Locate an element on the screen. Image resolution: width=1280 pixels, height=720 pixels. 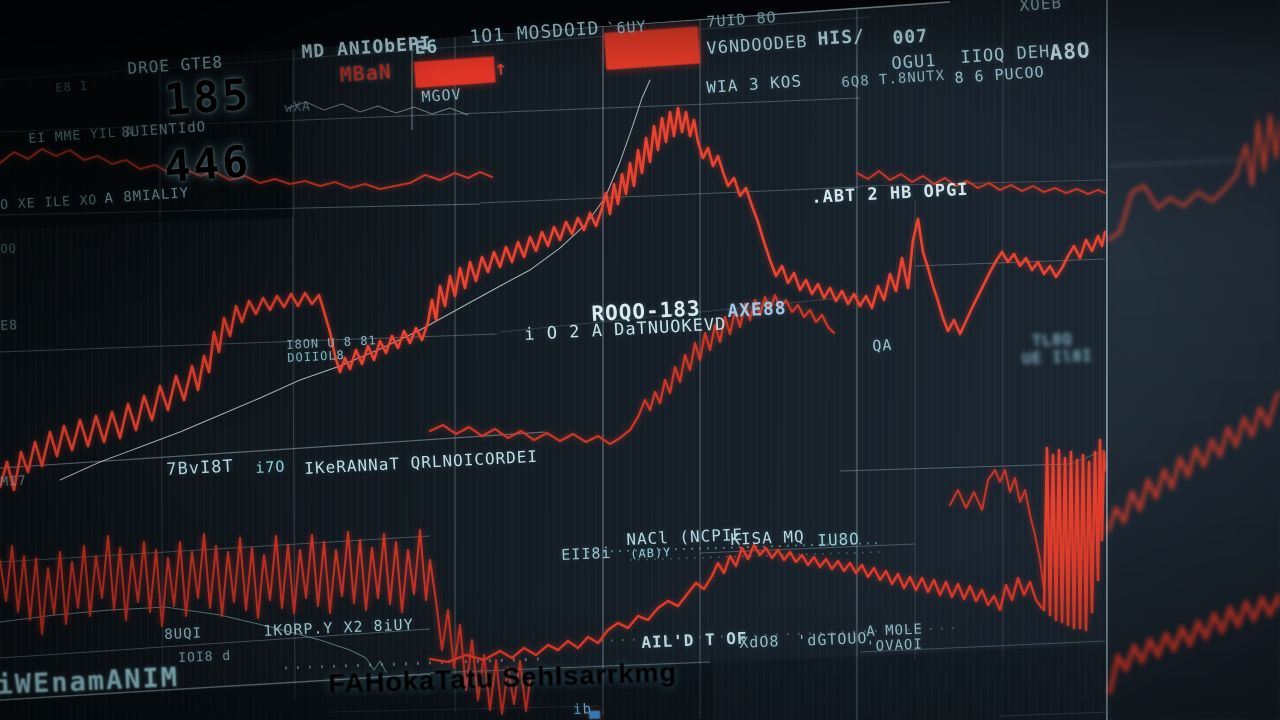
panel-red-lines is located at coordinates (1187, 404).